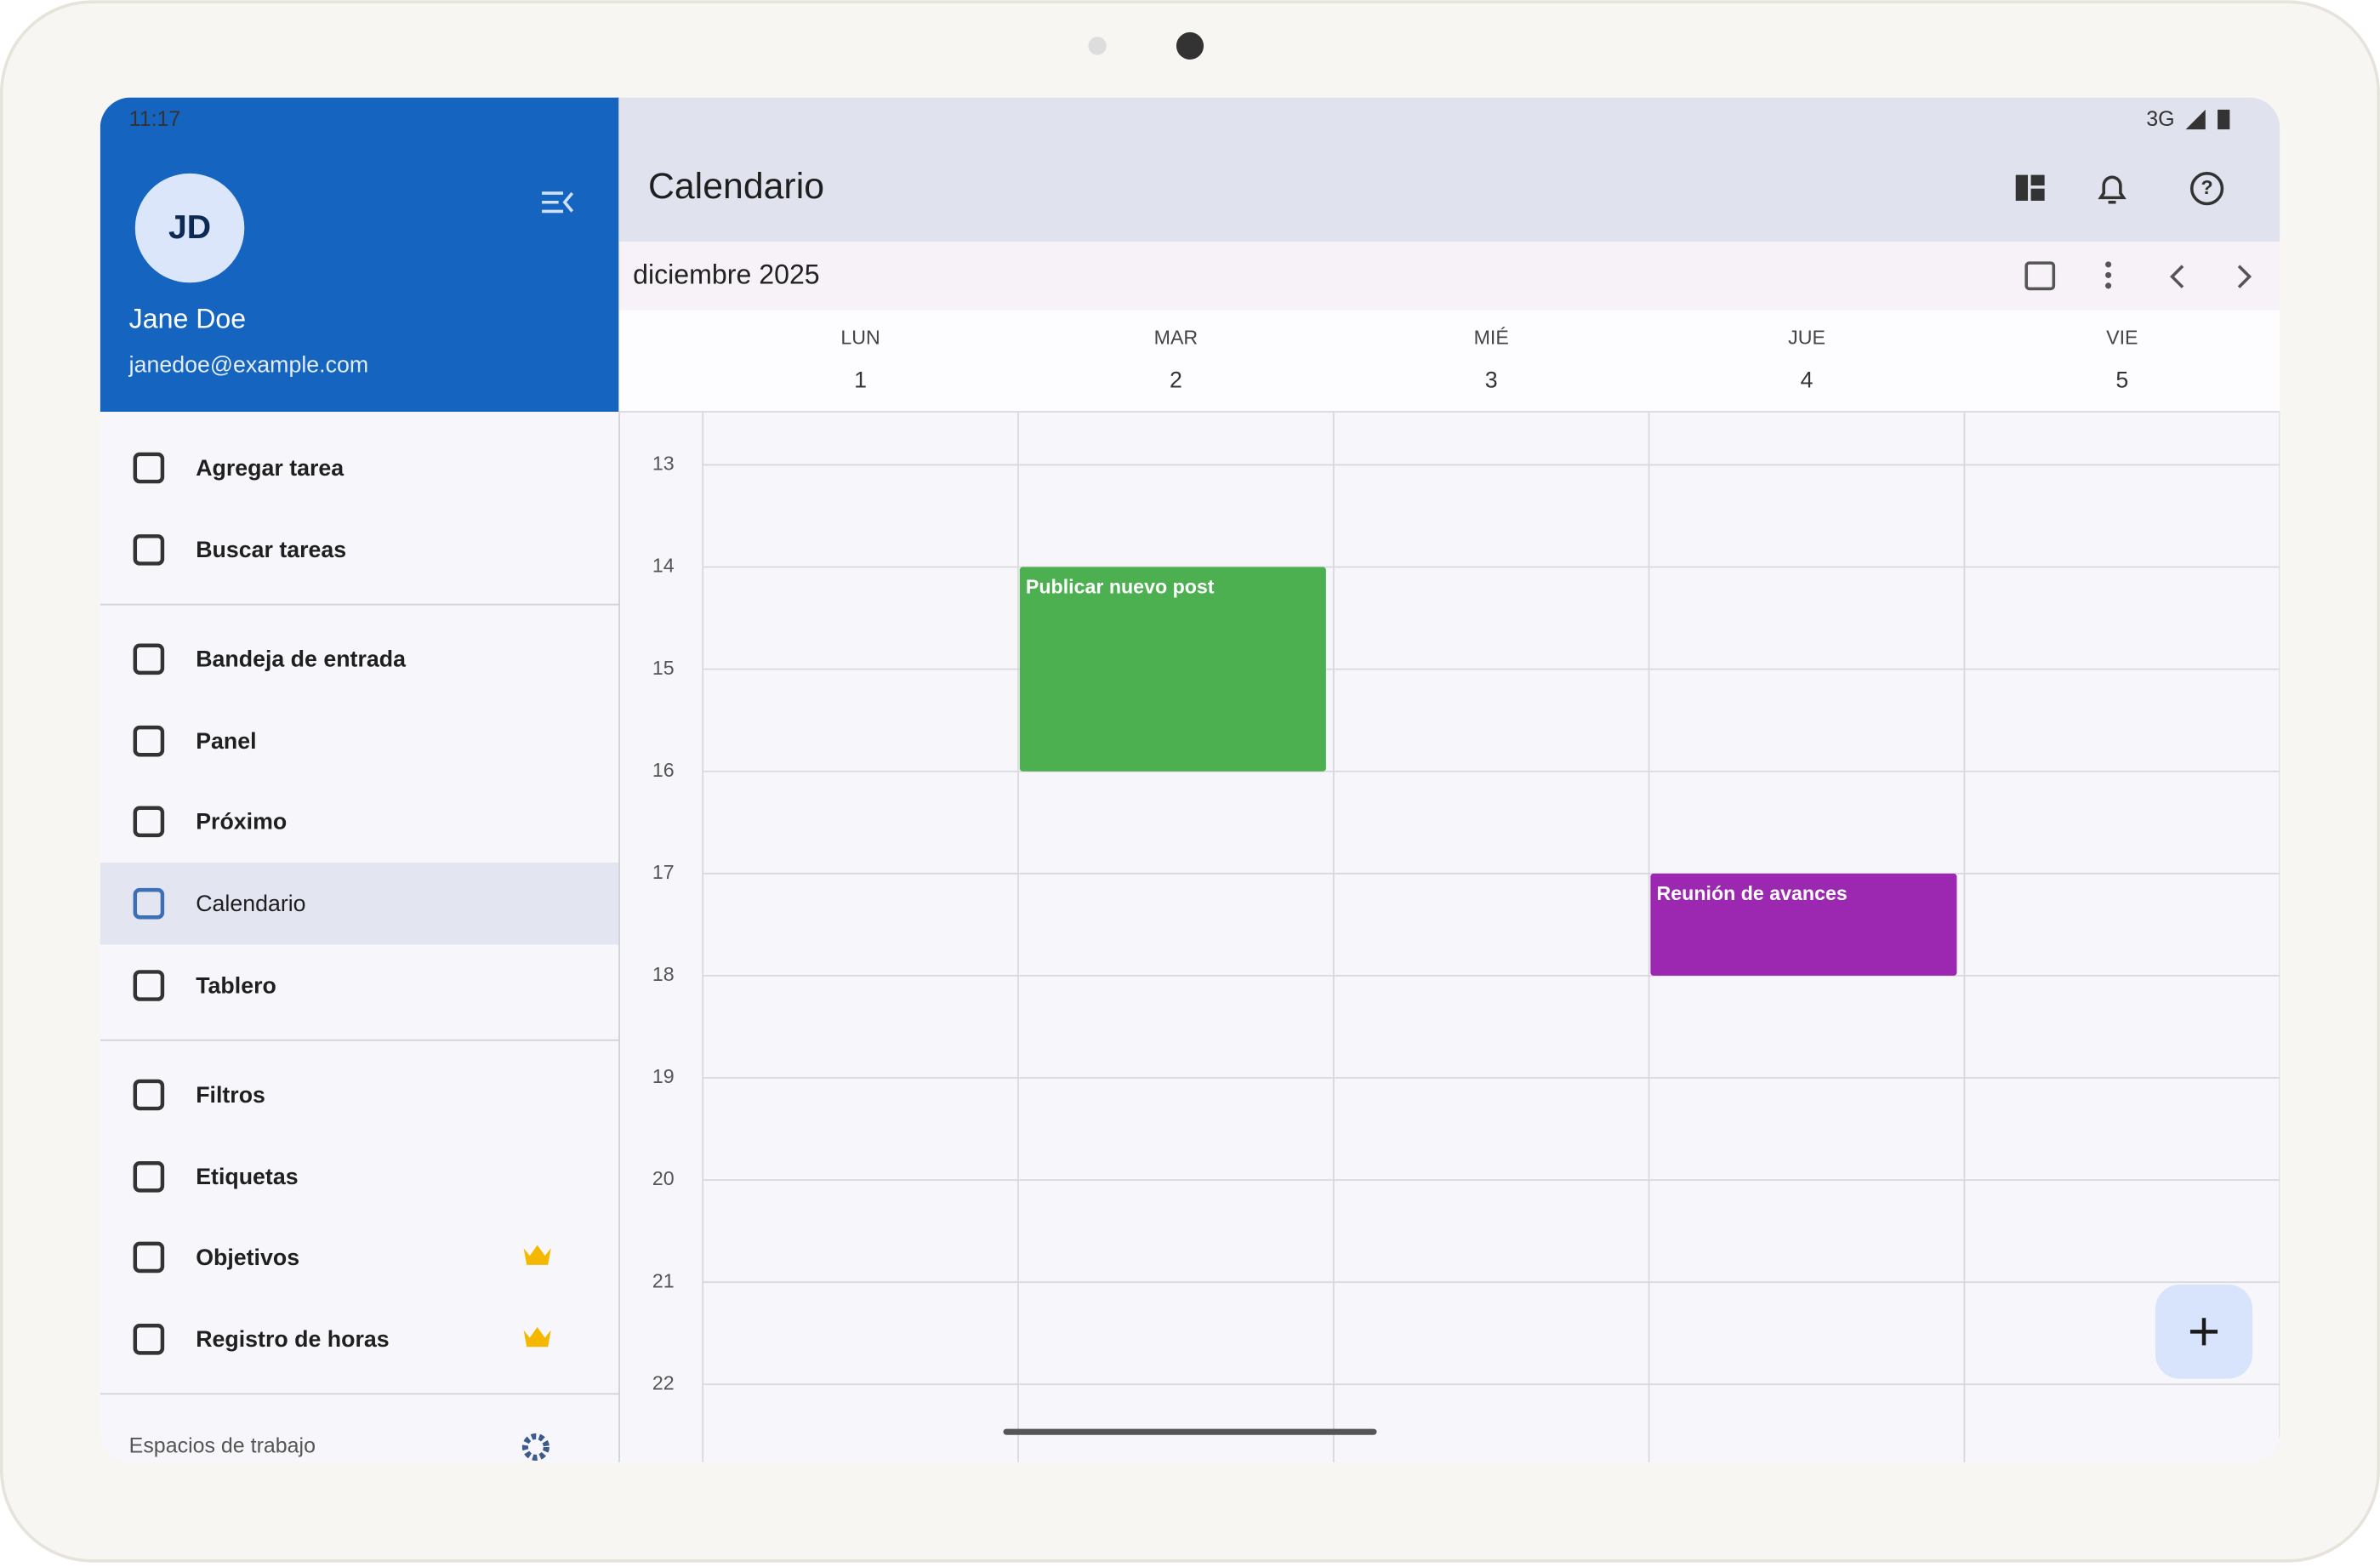  I want to click on day-name: MAR, so click(1176, 337).